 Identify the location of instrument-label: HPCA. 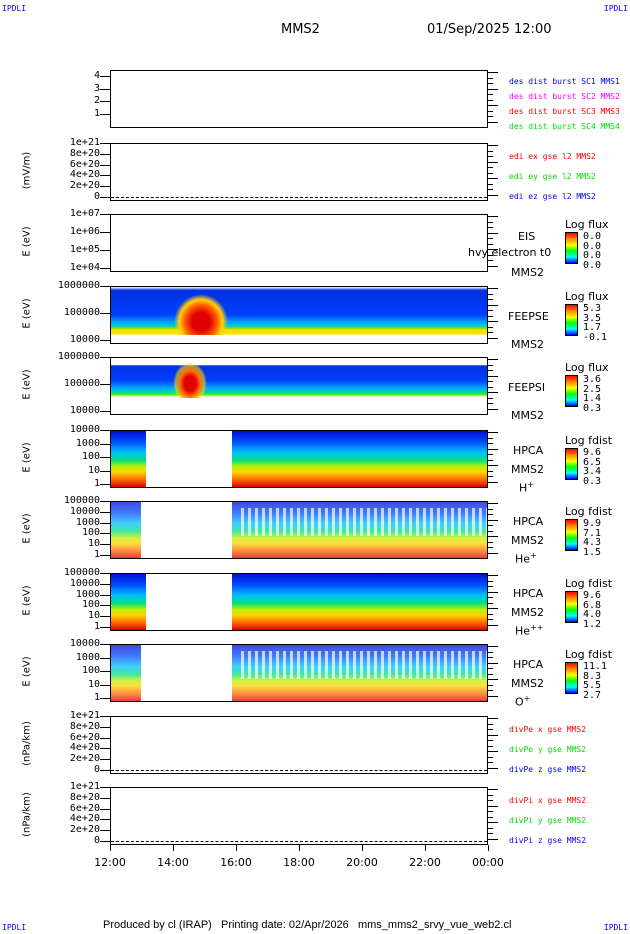
(528, 593).